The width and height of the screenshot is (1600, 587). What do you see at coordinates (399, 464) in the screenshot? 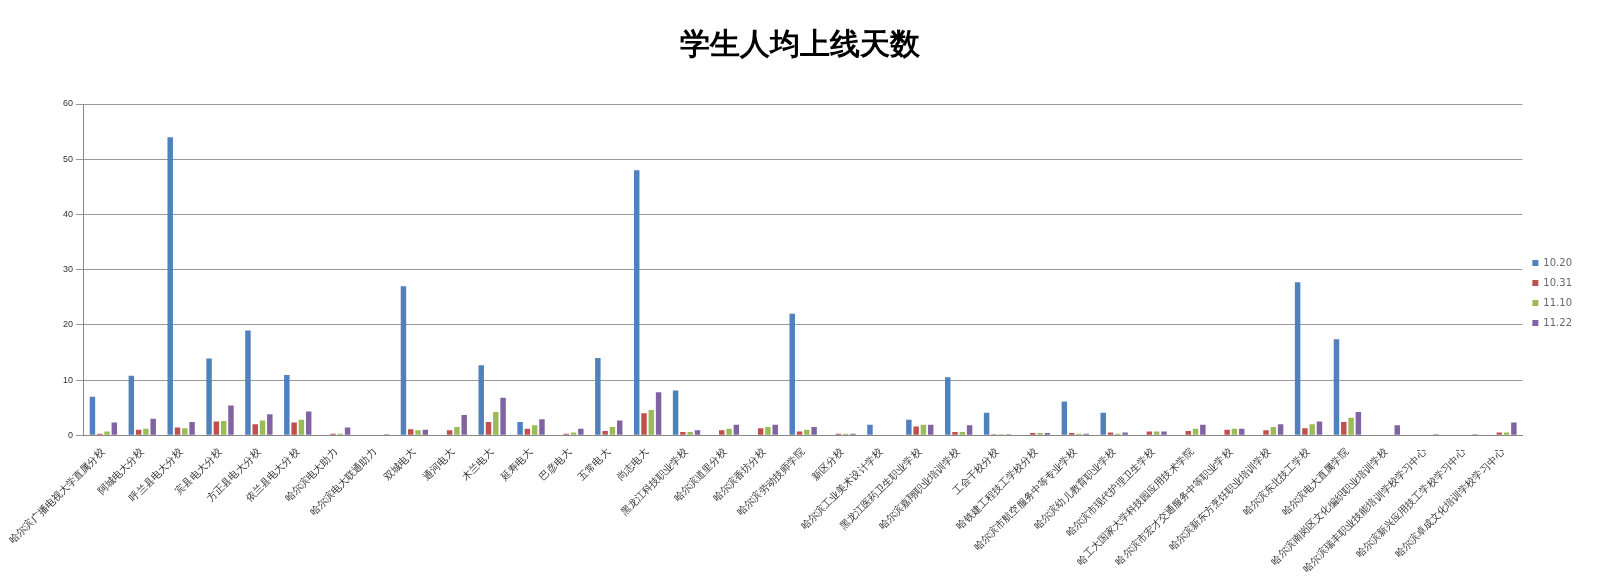
I see `x-tick-label: 双城电大` at bounding box center [399, 464].